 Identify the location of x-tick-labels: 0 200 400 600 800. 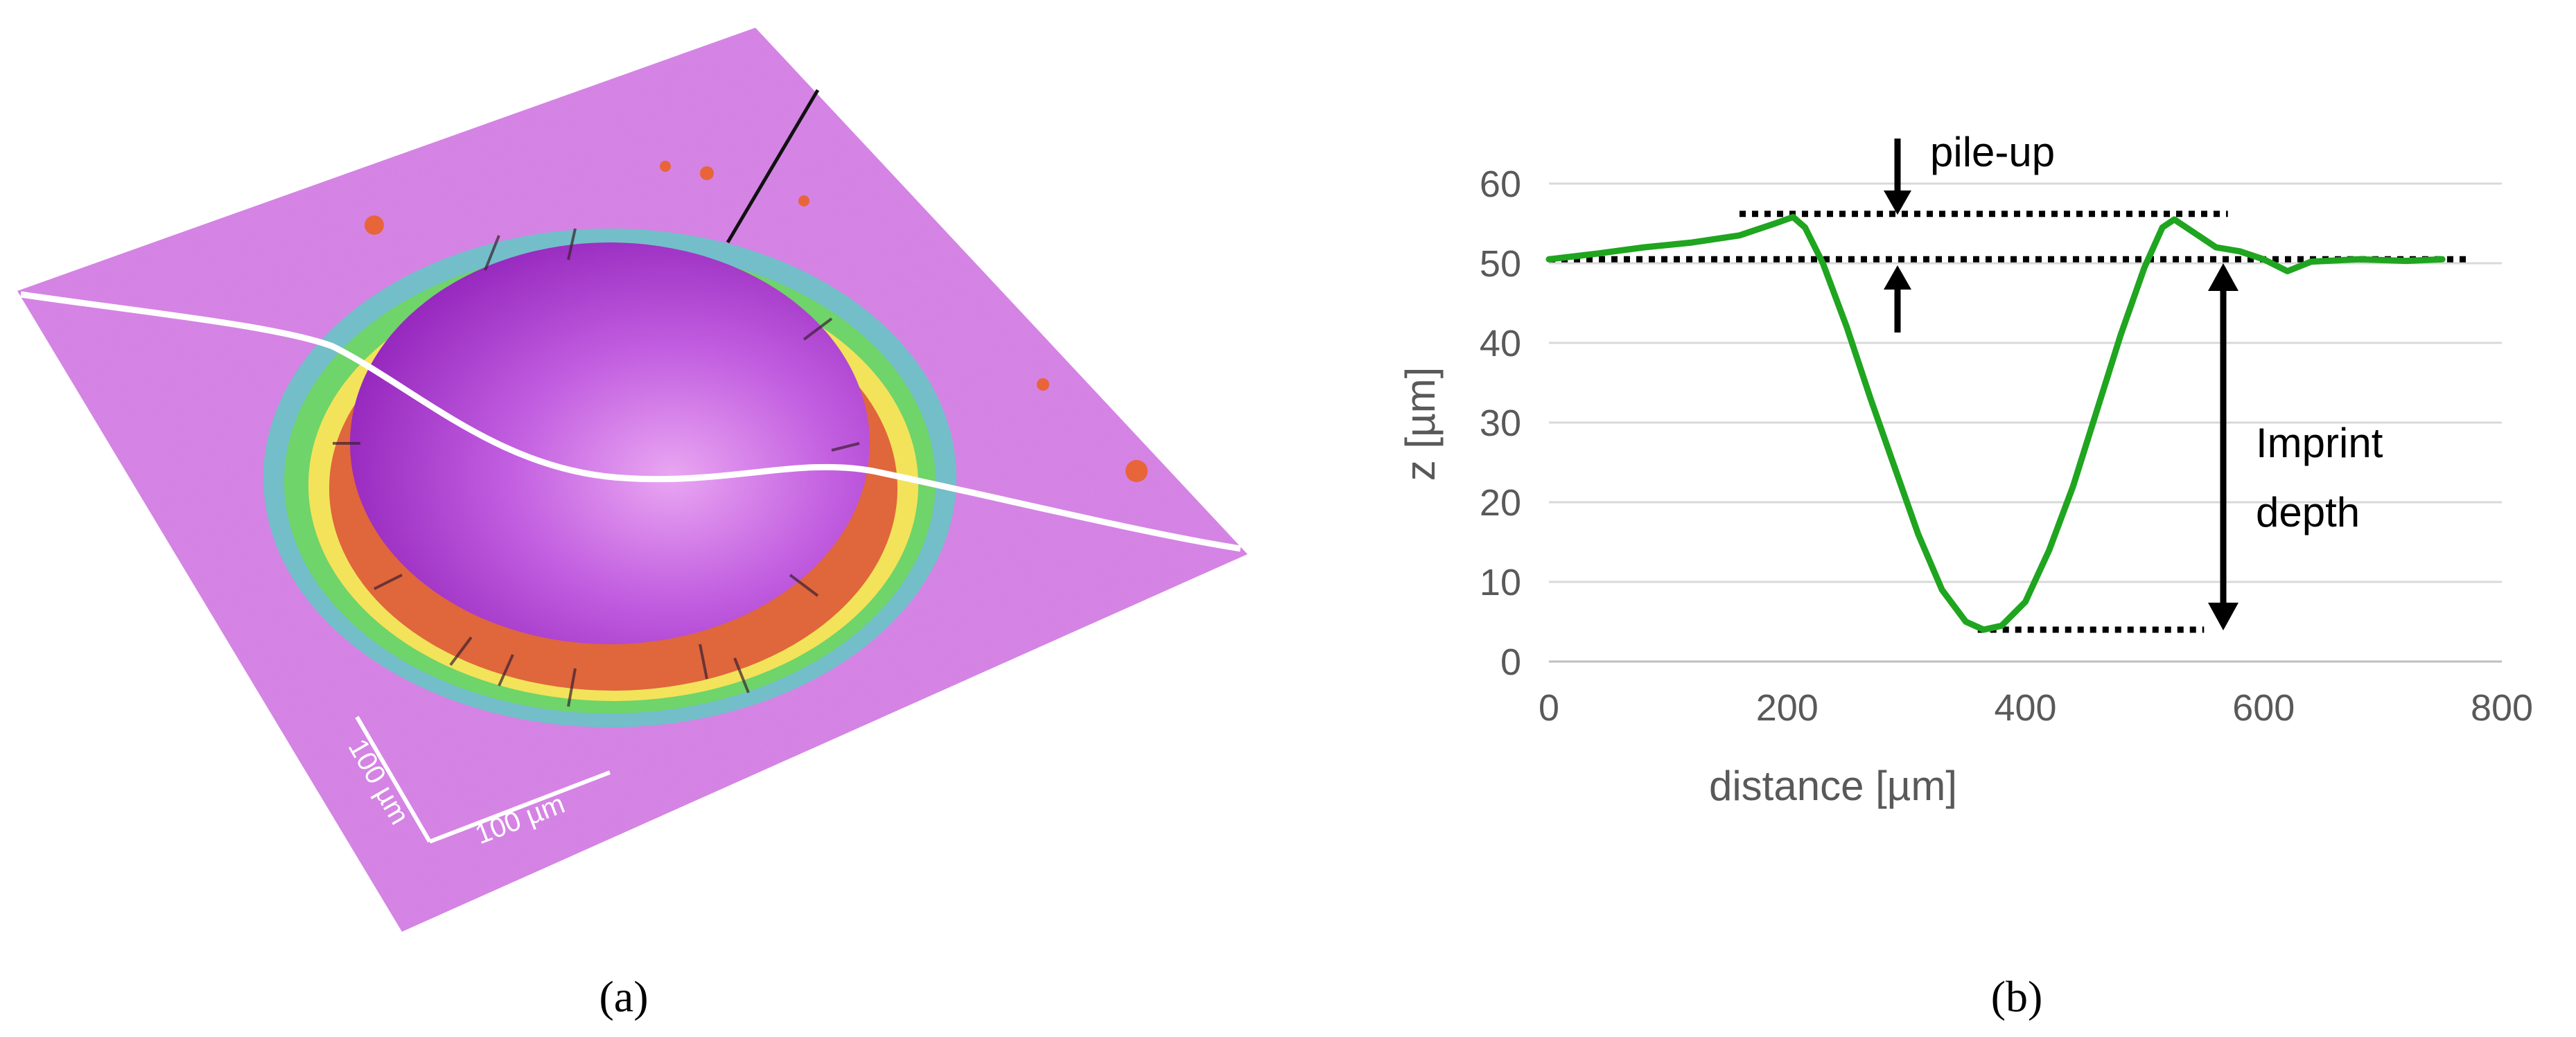
(2036, 708).